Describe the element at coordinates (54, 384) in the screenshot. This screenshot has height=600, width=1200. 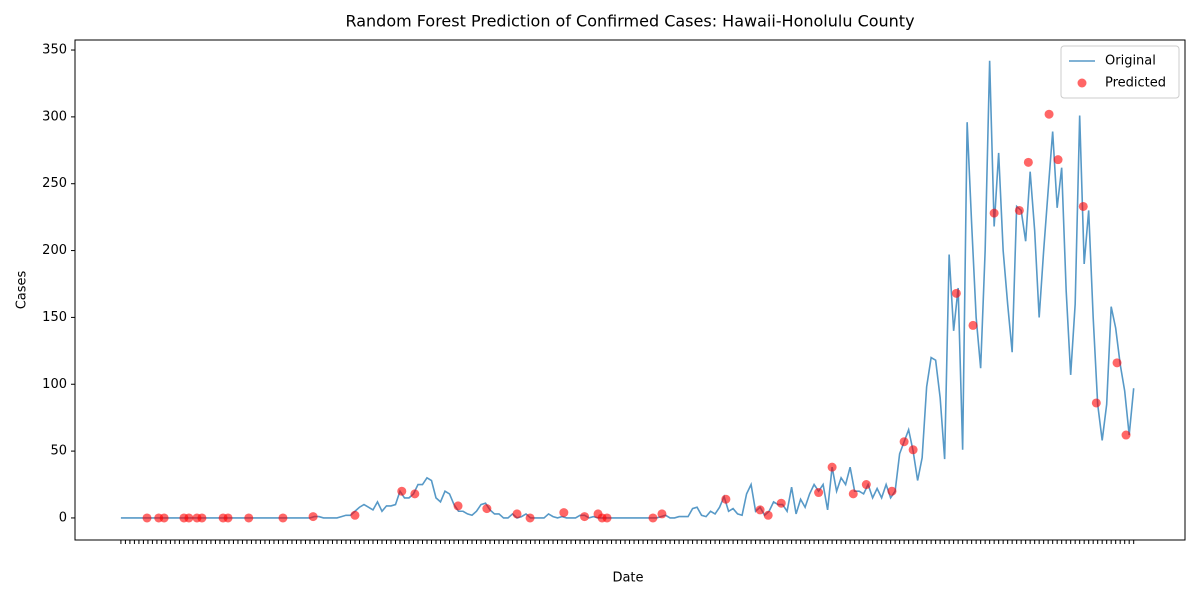
I see `y-tick-label: 100` at that location.